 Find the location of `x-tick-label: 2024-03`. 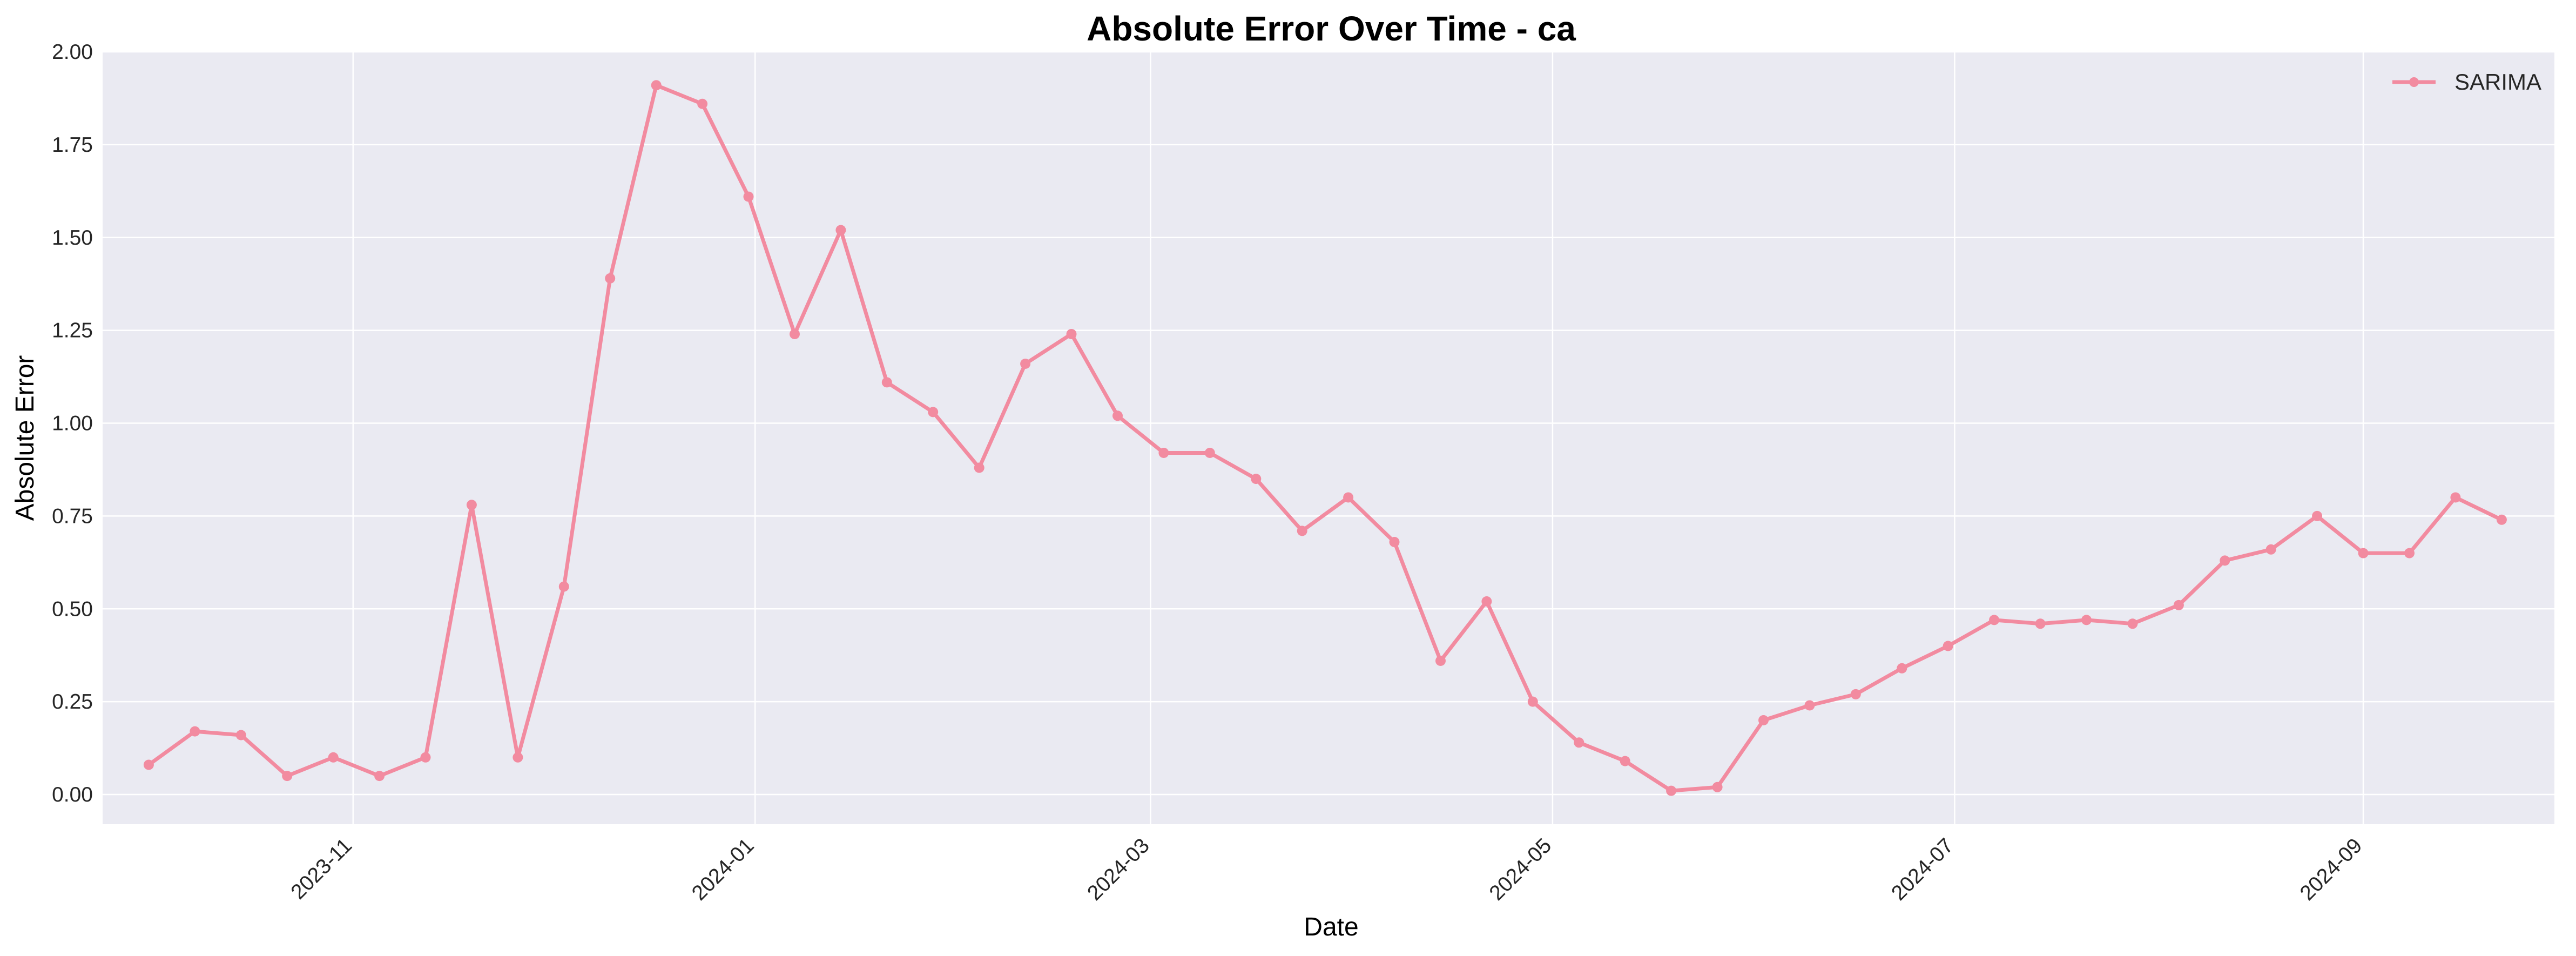

x-tick-label: 2024-03 is located at coordinates (1118, 870).